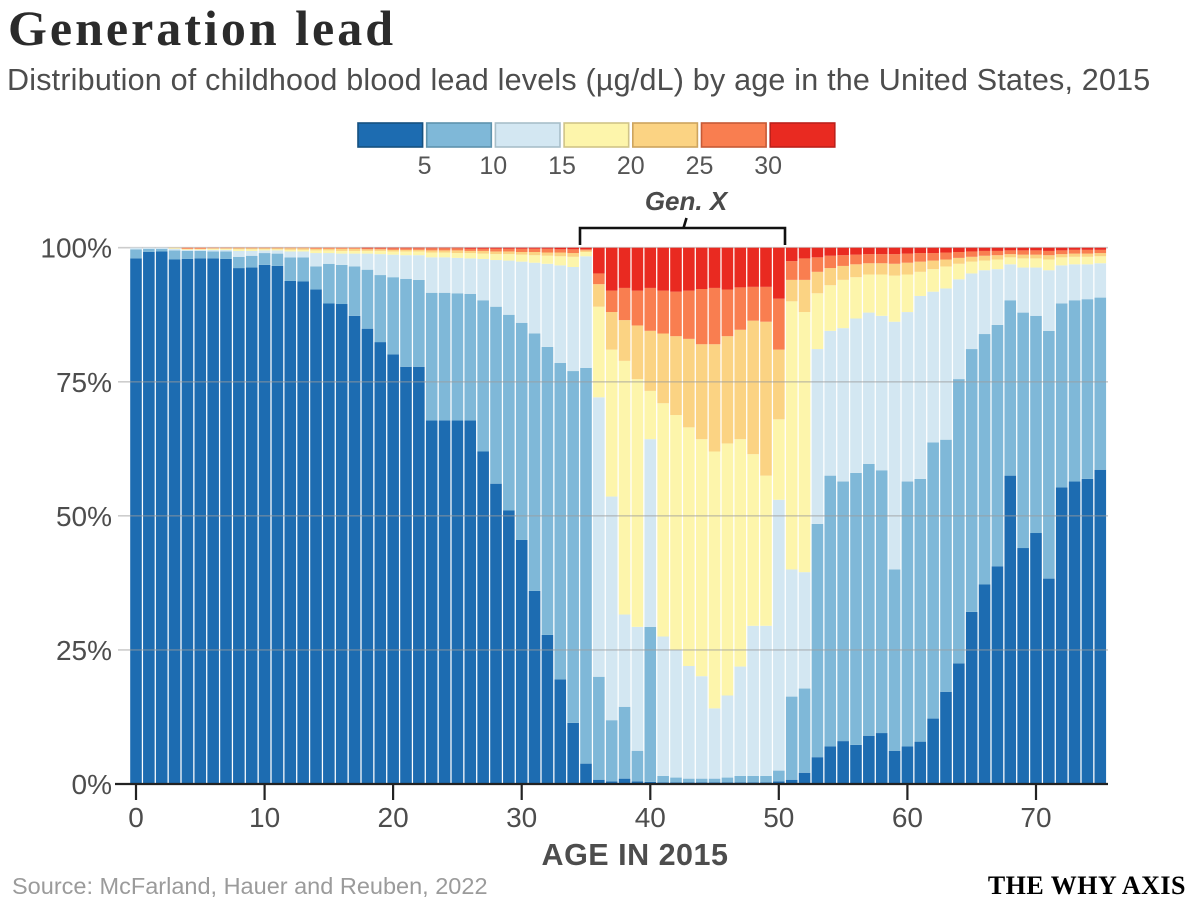  I want to click on svg-text: 25%, so click(84, 650).